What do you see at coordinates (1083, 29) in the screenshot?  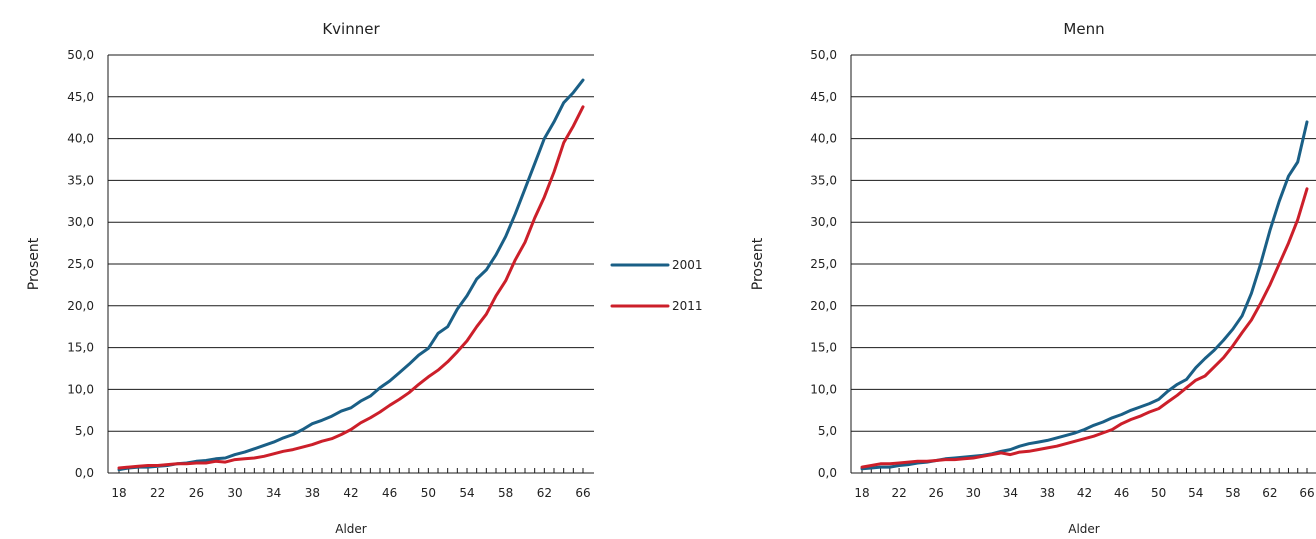 I see `chart-title: Menn` at bounding box center [1083, 29].